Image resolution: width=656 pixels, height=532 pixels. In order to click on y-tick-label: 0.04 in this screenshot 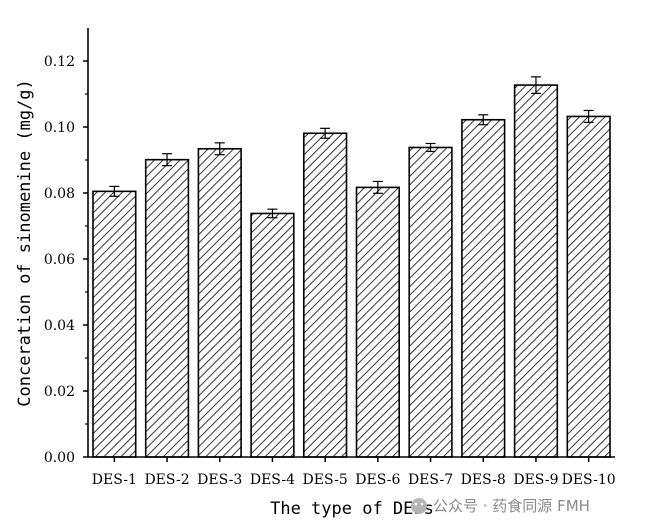, I will do `click(59, 326)`.